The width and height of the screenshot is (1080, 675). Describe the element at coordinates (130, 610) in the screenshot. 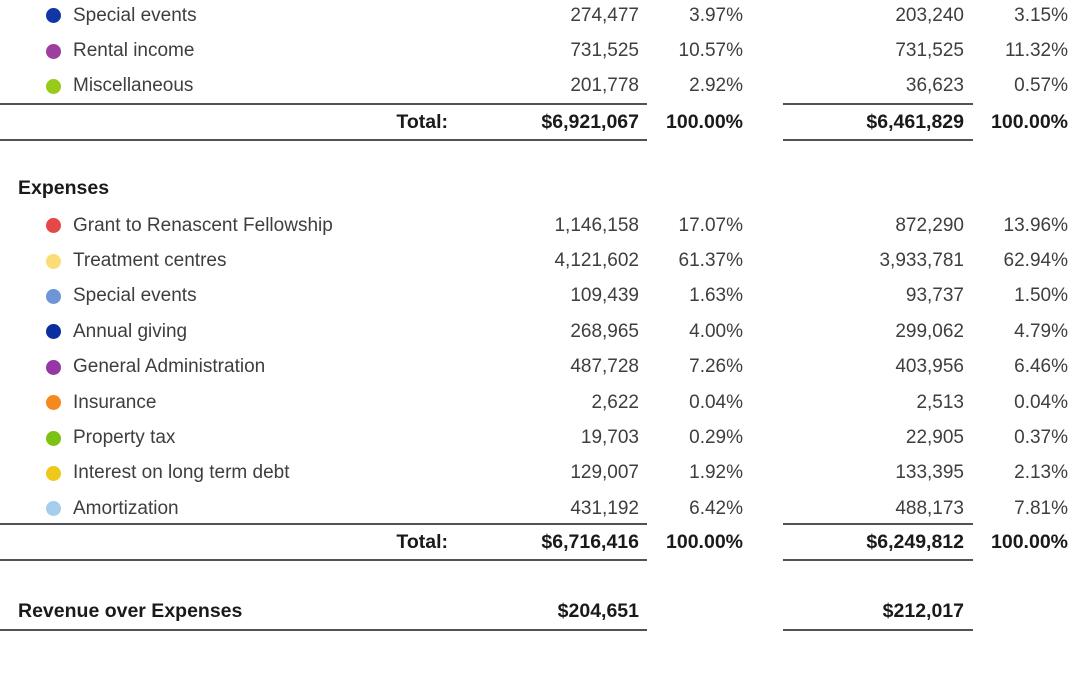

I see `revenue-over-expenses-label: Revenue over Expenses` at that location.